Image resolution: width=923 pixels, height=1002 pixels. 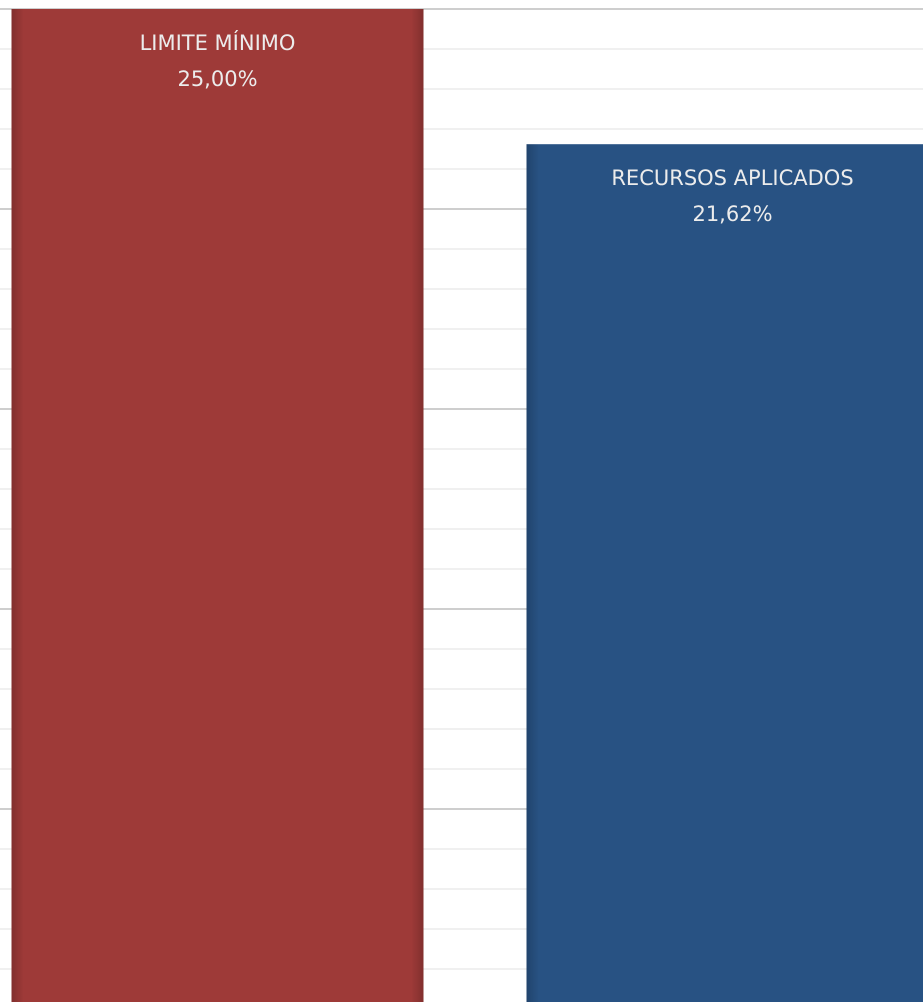 What do you see at coordinates (218, 42) in the screenshot?
I see `bar-category-label: LIMITE MÍNIMO` at bounding box center [218, 42].